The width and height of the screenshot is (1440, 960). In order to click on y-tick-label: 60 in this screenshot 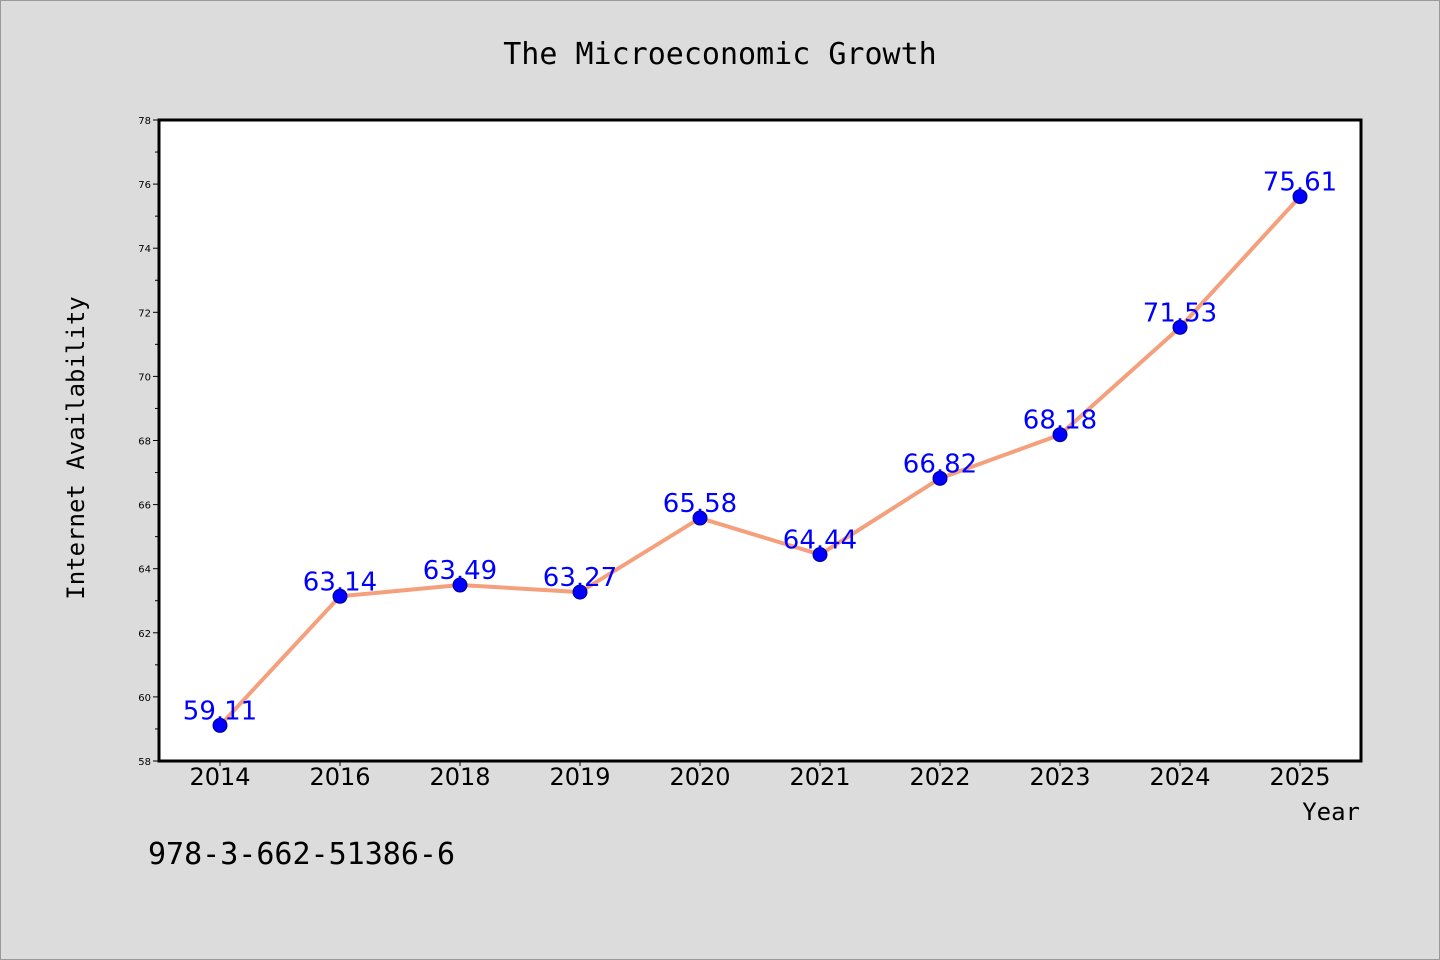, I will do `click(144, 698)`.